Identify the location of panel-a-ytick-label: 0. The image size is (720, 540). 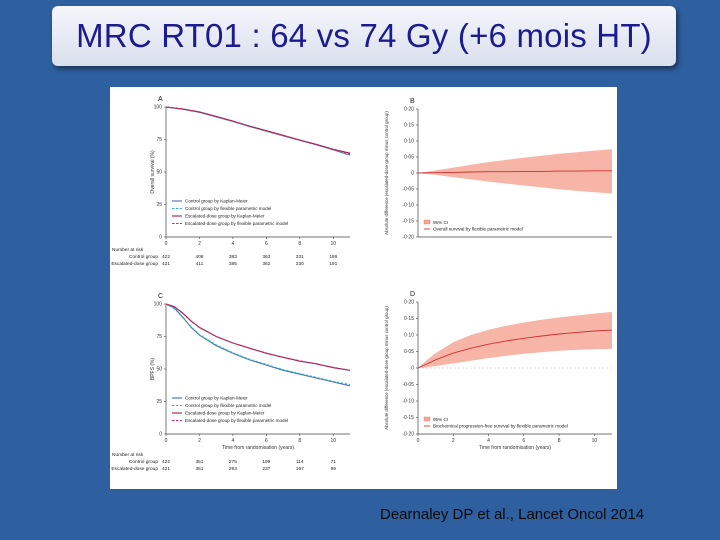
(160, 238).